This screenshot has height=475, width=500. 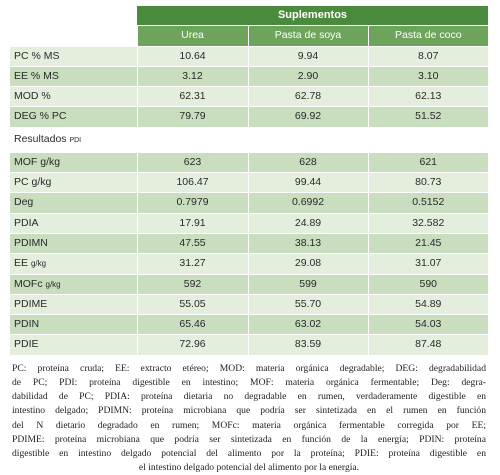 I want to click on table-cell: 24.89, so click(x=307, y=223).